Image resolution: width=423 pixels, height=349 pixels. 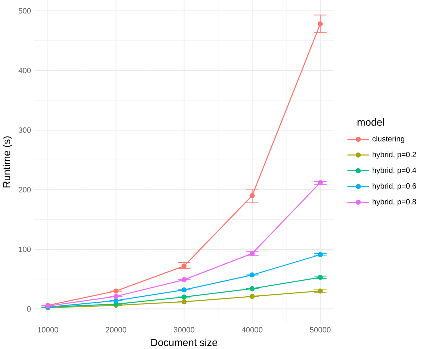 I want to click on x-axis-title: Document size, so click(x=185, y=342).